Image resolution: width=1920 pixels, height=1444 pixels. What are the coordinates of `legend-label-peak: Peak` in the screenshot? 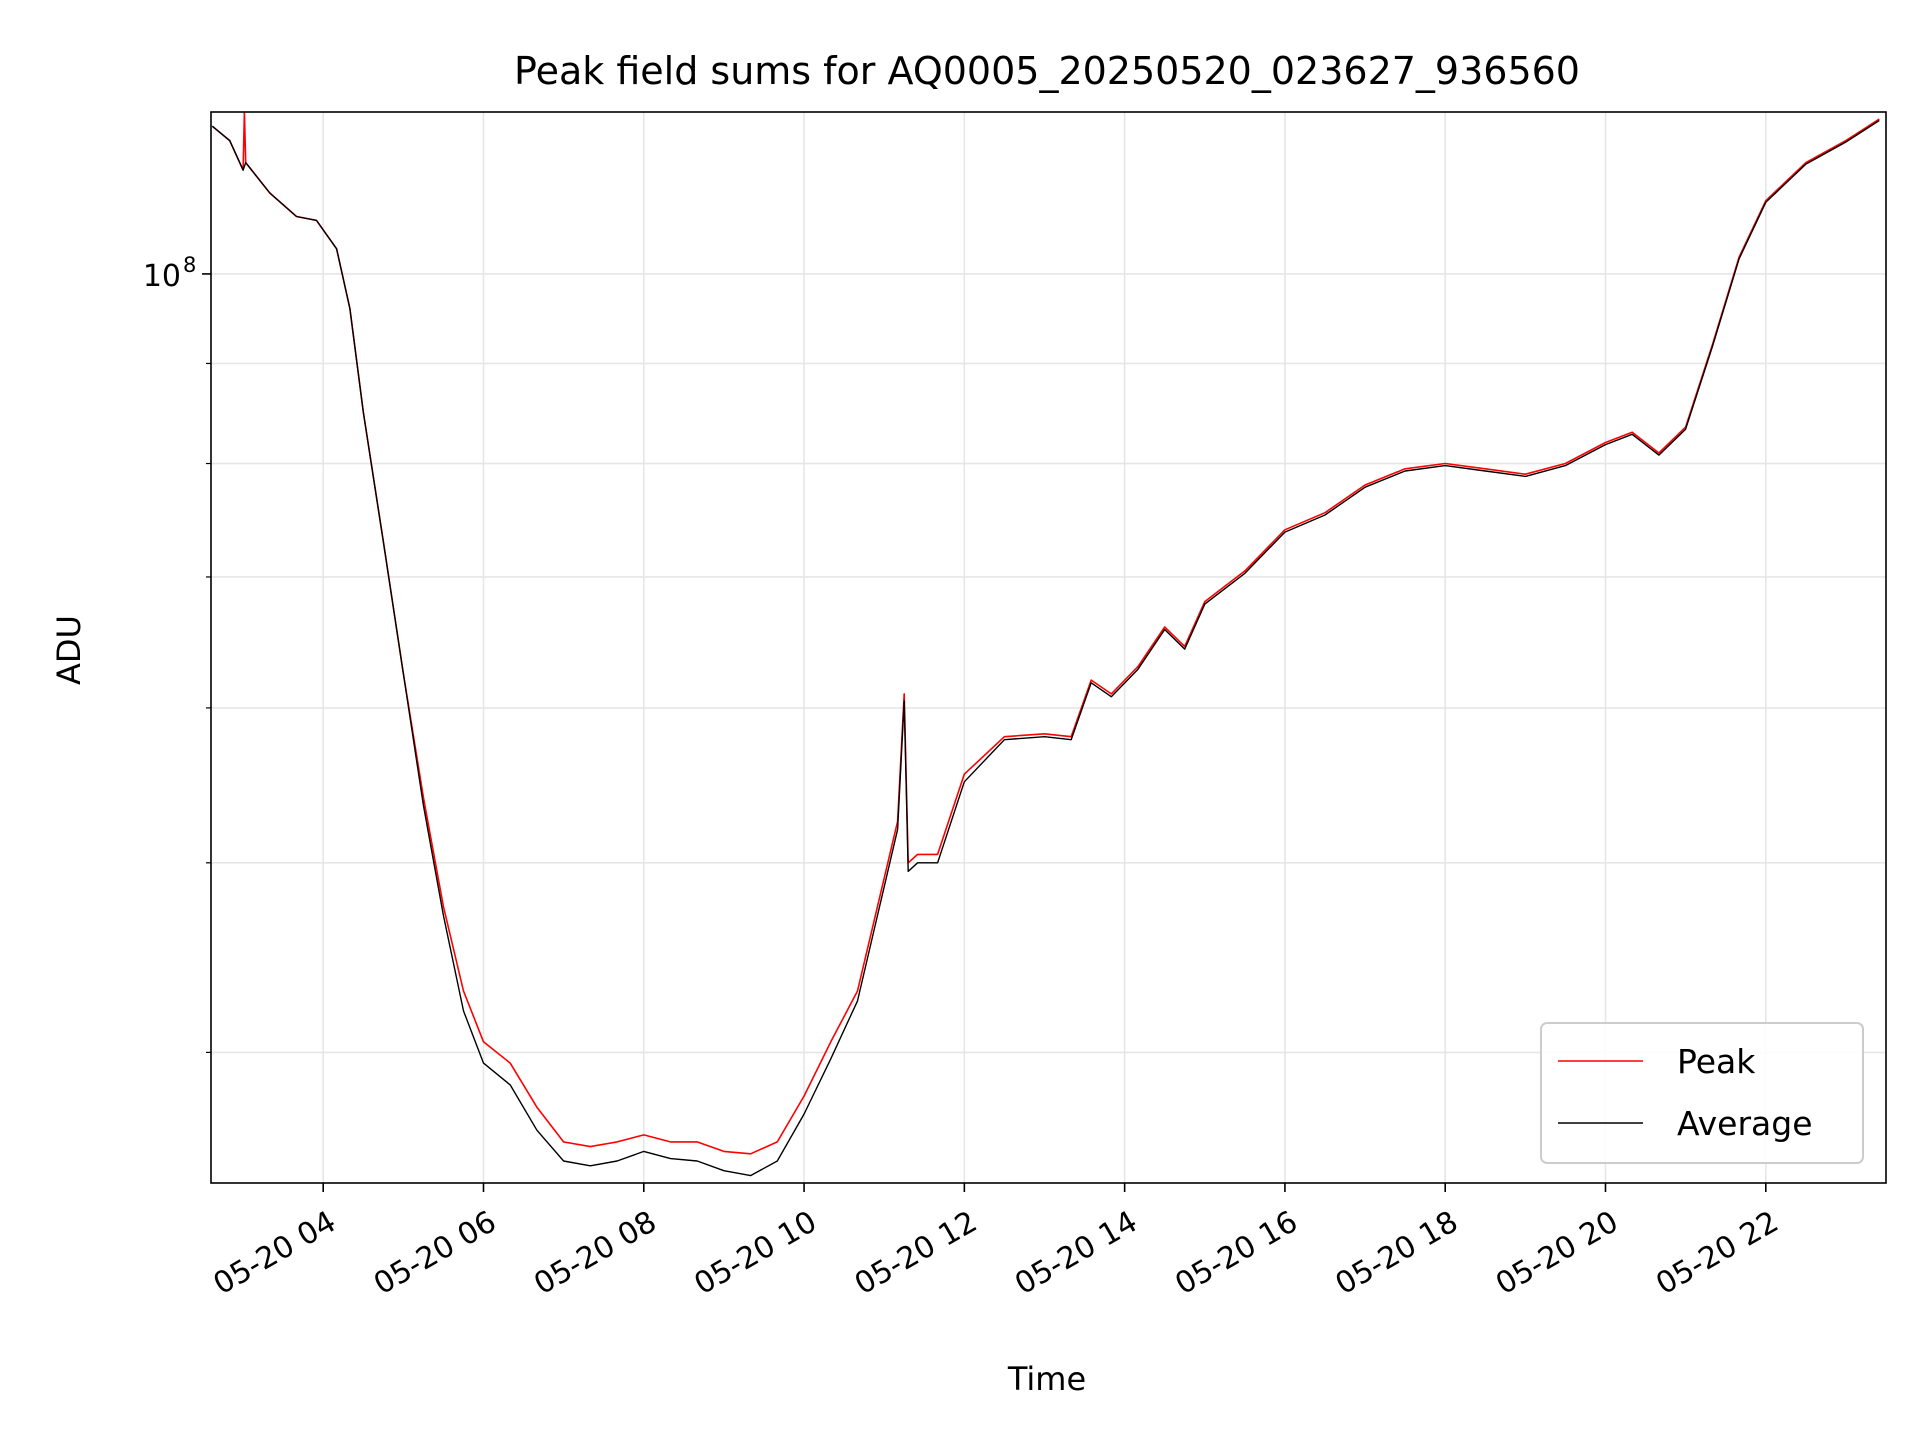 It's located at (1716, 1061).